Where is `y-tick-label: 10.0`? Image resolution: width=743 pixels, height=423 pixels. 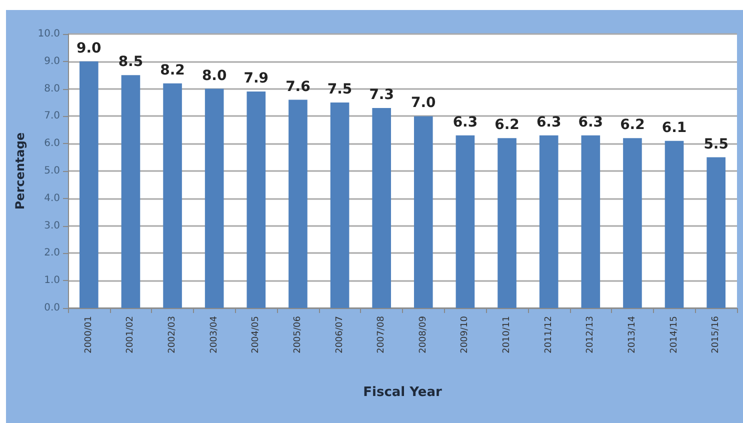
y-tick-label: 10.0 is located at coordinates (49, 34).